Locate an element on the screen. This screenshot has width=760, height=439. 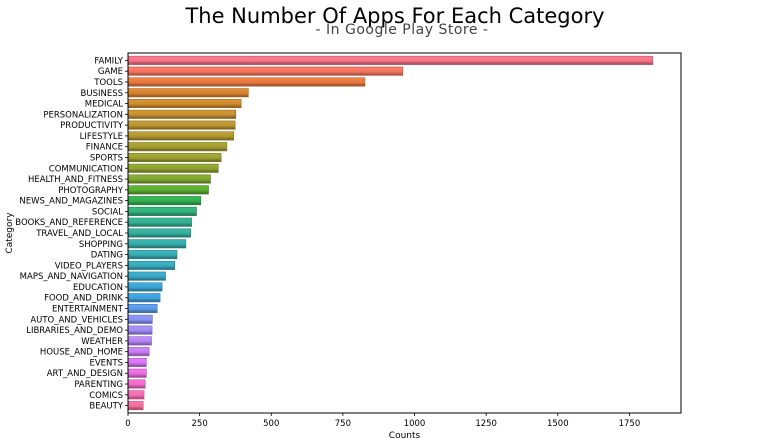
y-tick-label: SOCIAL is located at coordinates (107, 212).